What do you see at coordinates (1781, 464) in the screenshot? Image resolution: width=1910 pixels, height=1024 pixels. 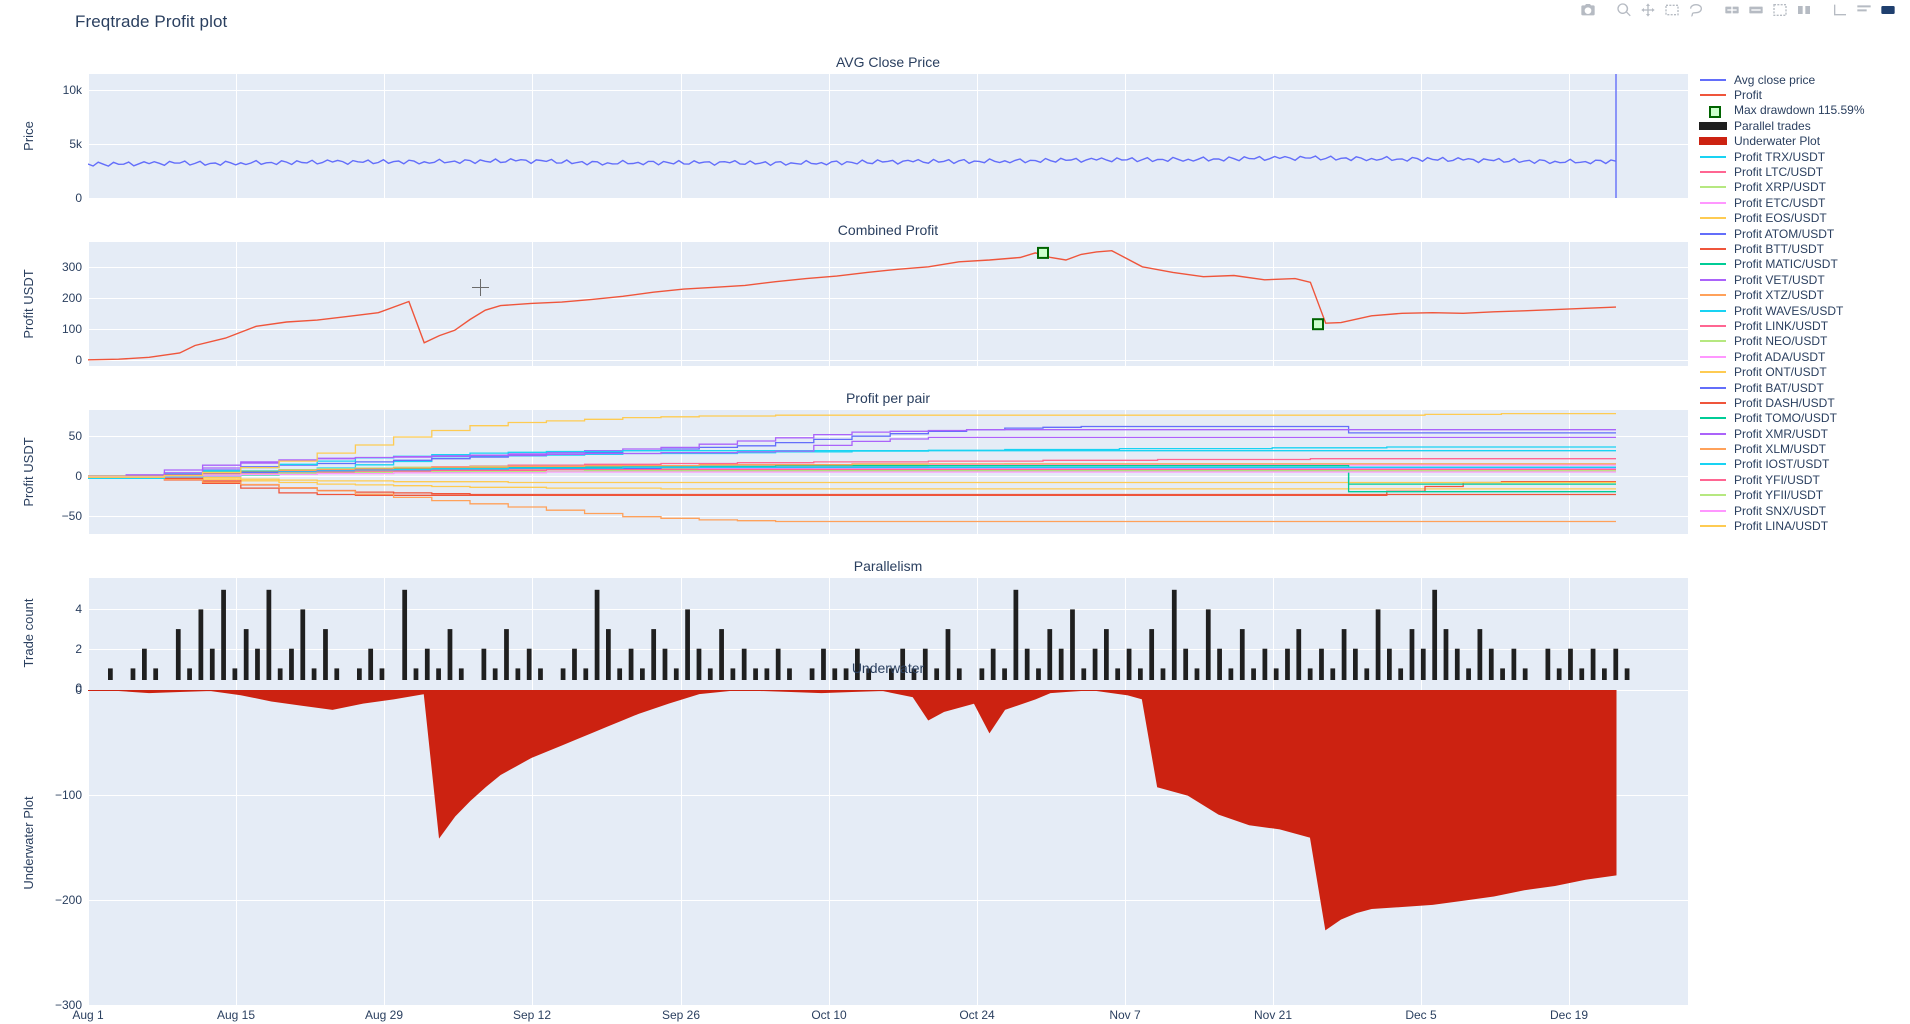 I see `legend-item: Profit IOST/USDT` at bounding box center [1781, 464].